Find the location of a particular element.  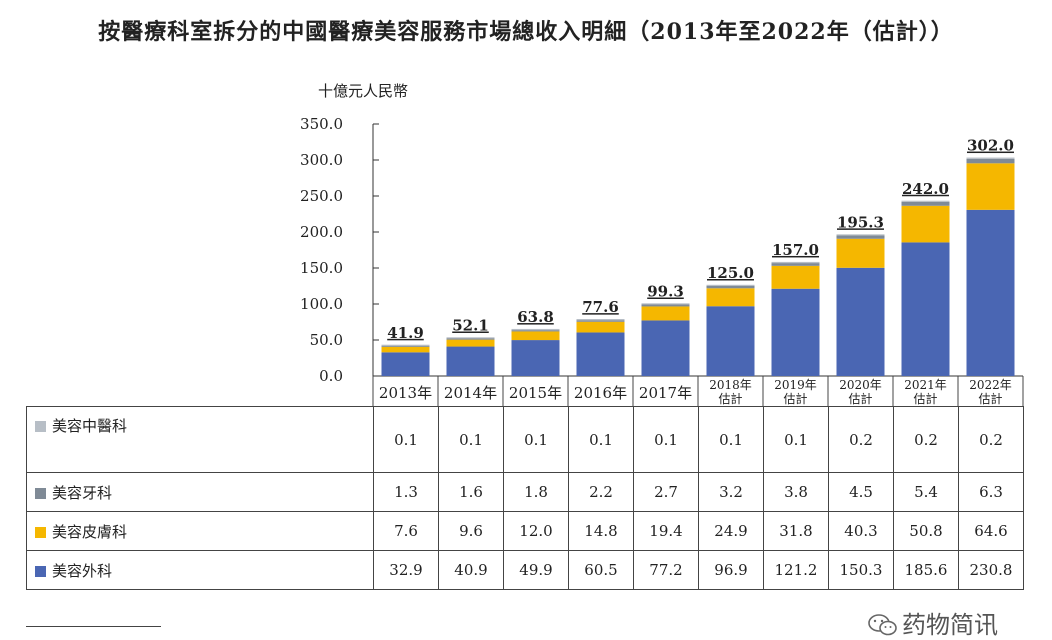

table-cell: 49.9 is located at coordinates (536, 570).